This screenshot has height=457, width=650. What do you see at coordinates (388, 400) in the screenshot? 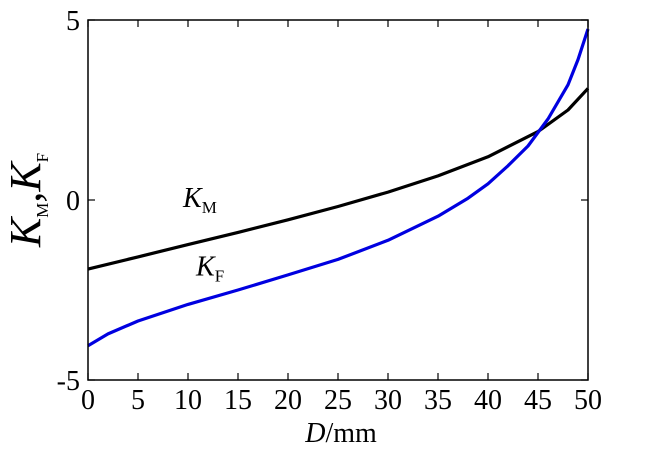
I see `x-tick-label: 30` at bounding box center [388, 400].